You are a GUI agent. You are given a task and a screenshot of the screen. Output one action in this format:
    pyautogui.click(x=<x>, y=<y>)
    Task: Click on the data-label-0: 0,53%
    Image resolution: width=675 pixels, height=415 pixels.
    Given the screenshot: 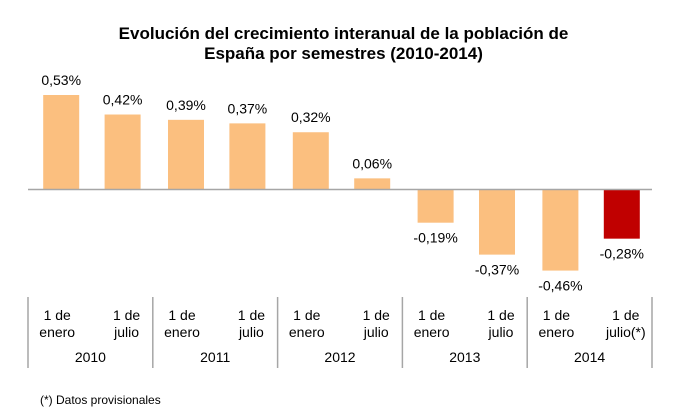 What is the action you would take?
    pyautogui.click(x=61, y=80)
    